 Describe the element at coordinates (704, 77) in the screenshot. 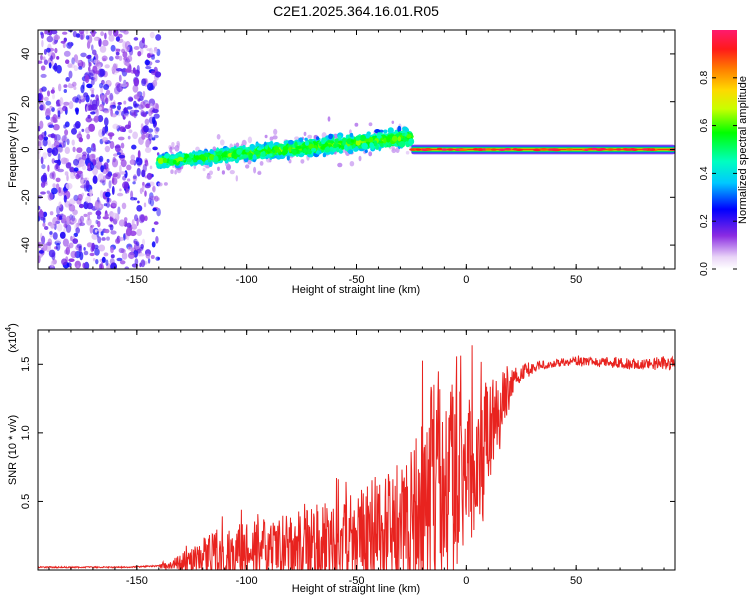

I see `colorbar-tick-label: 0.8` at that location.